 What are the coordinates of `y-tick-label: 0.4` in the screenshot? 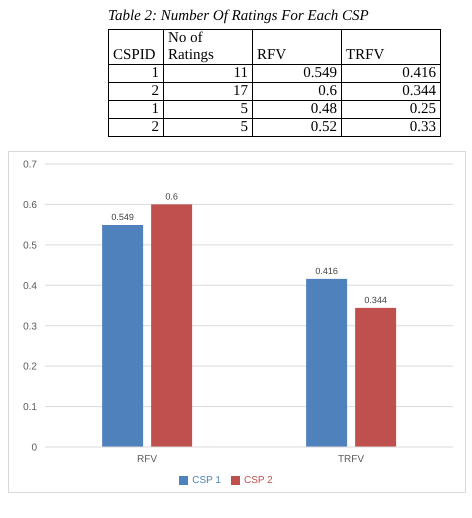 It's located at (30, 286).